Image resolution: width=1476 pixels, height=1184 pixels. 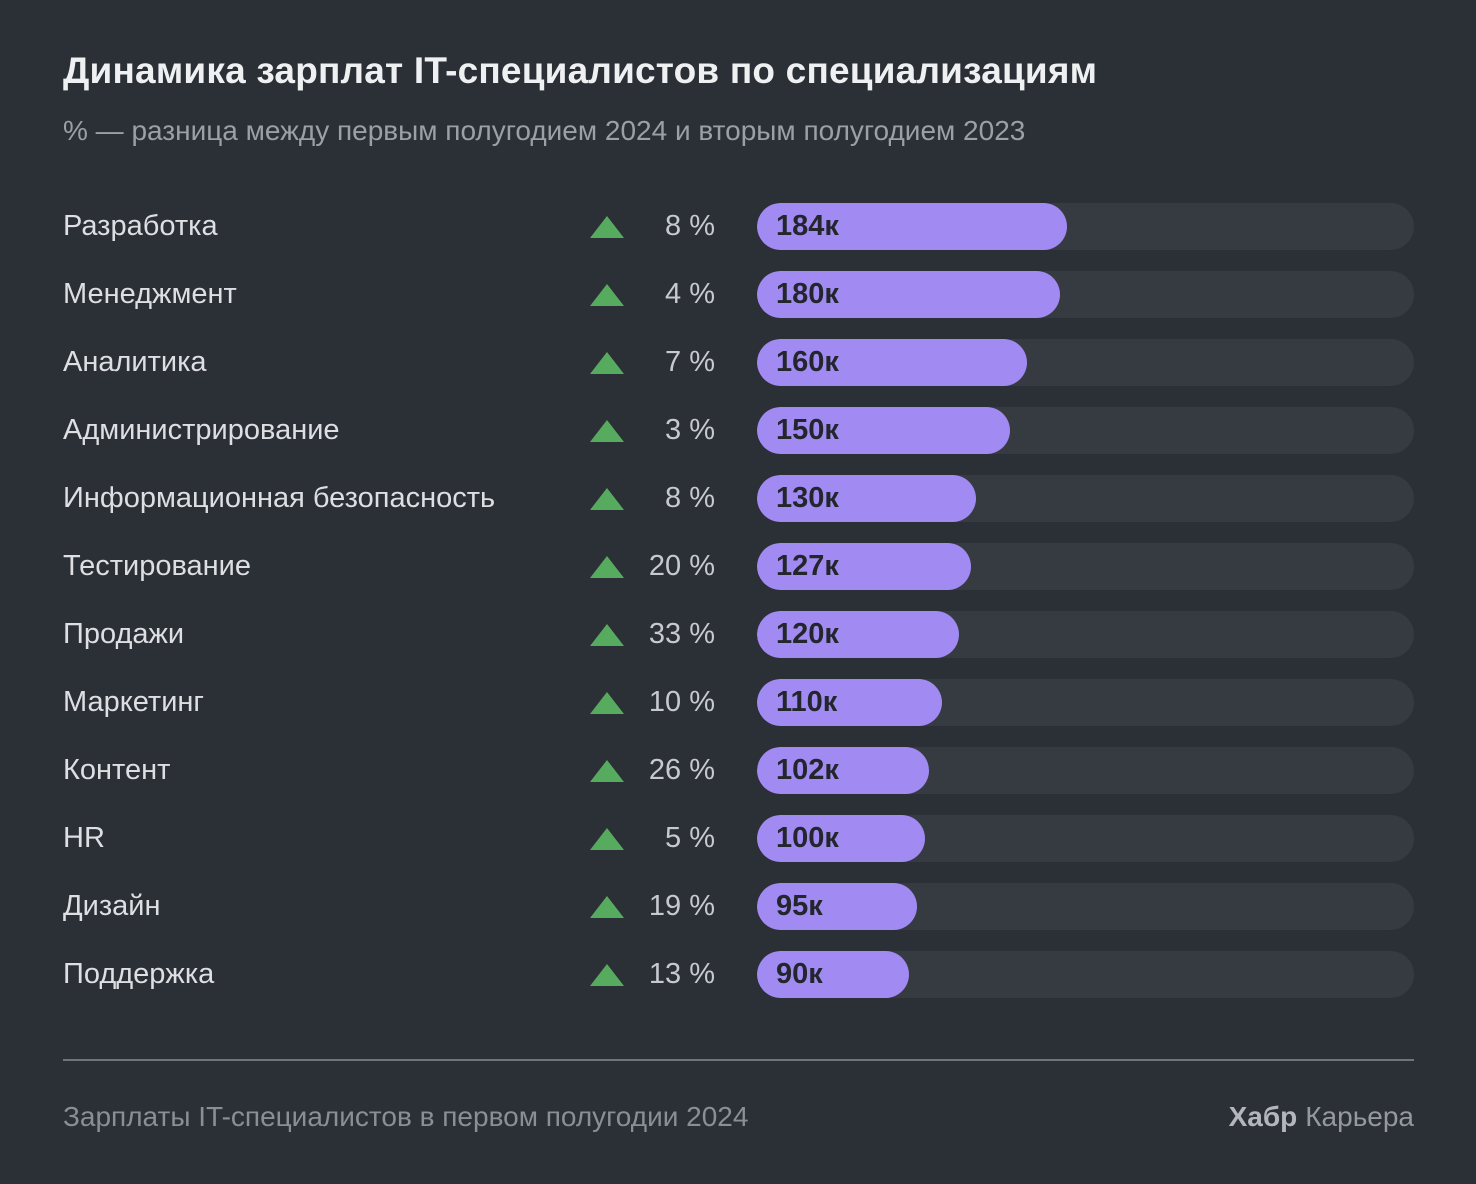 I want to click on bar-value-label: 100к, so click(x=807, y=838).